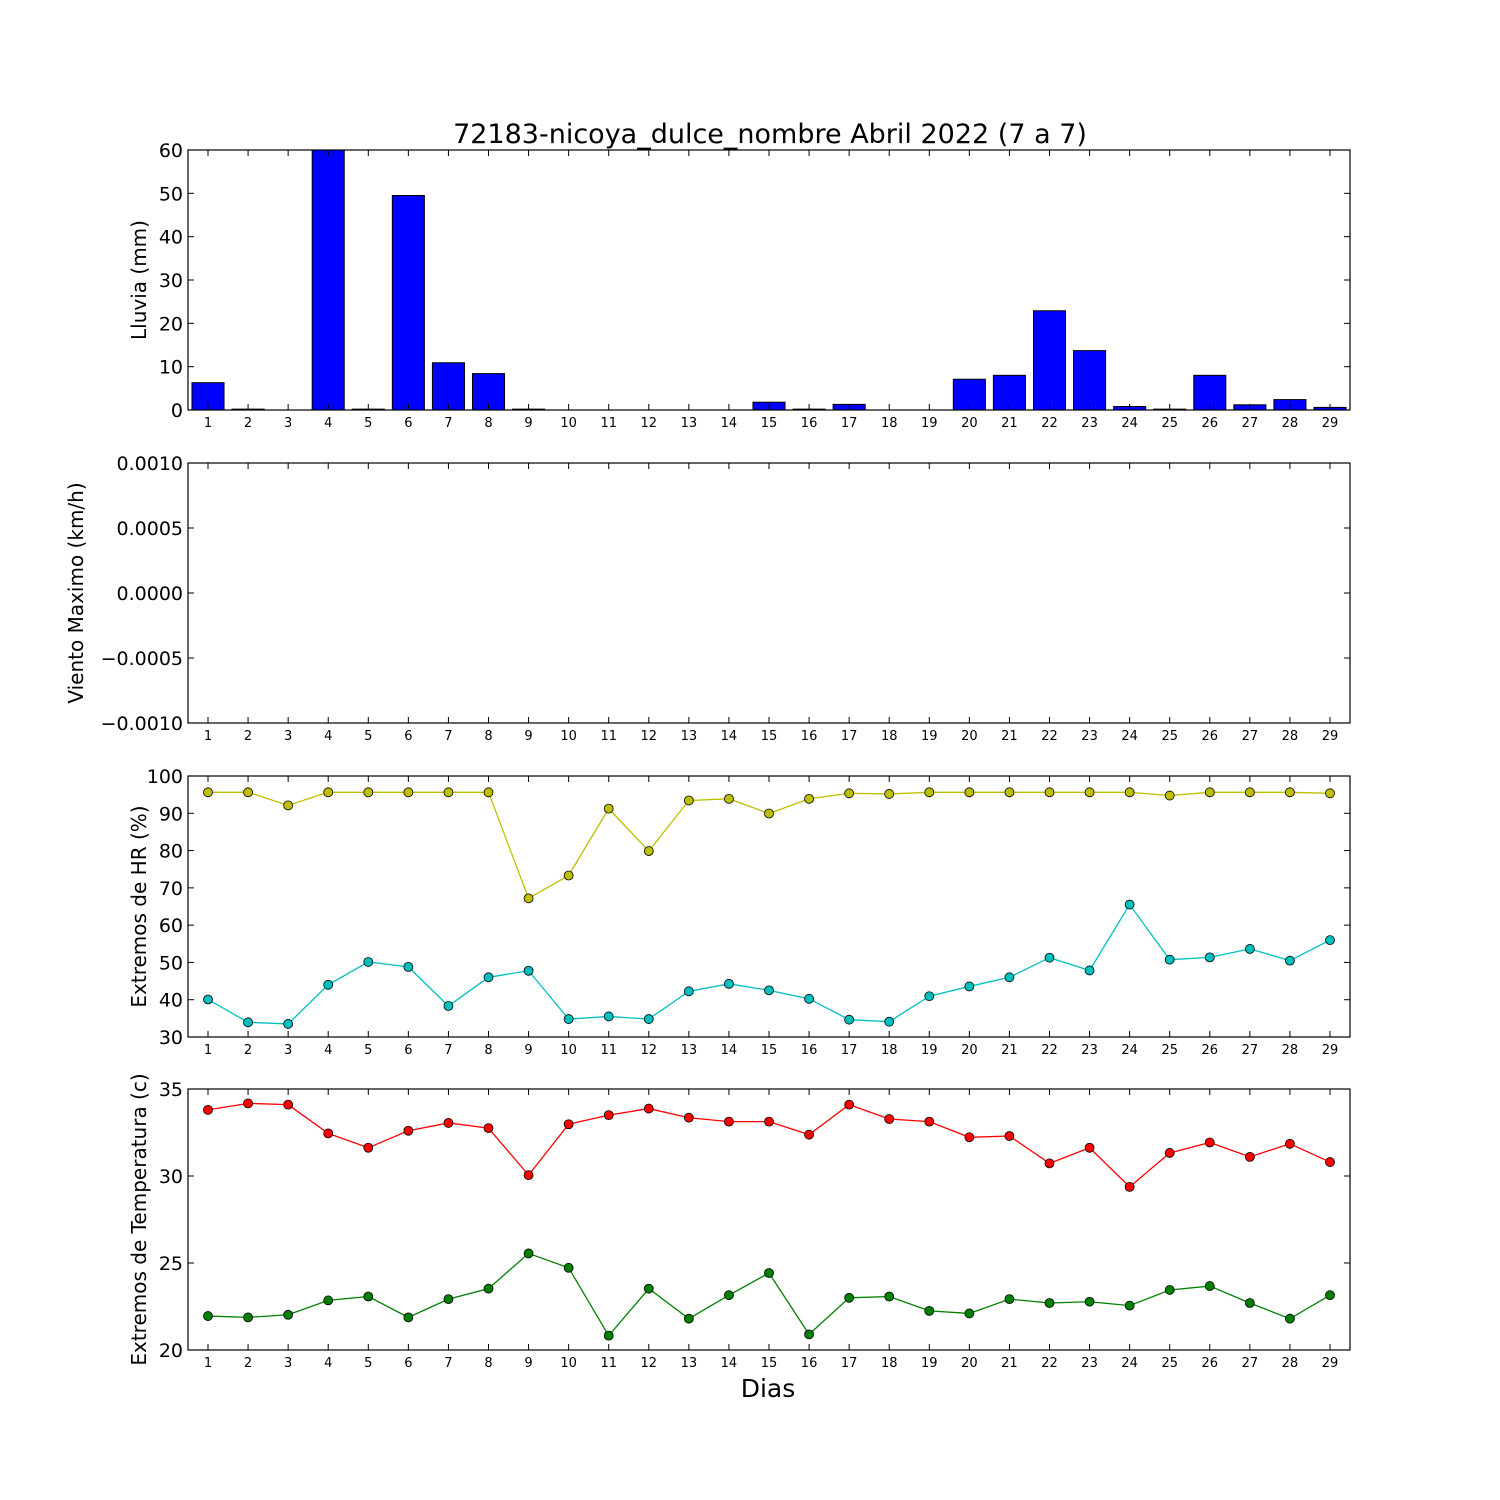 Image resolution: width=1500 pixels, height=1500 pixels. Describe the element at coordinates (769, 1363) in the screenshot. I see `temperature-xtick-label: 15` at that location.